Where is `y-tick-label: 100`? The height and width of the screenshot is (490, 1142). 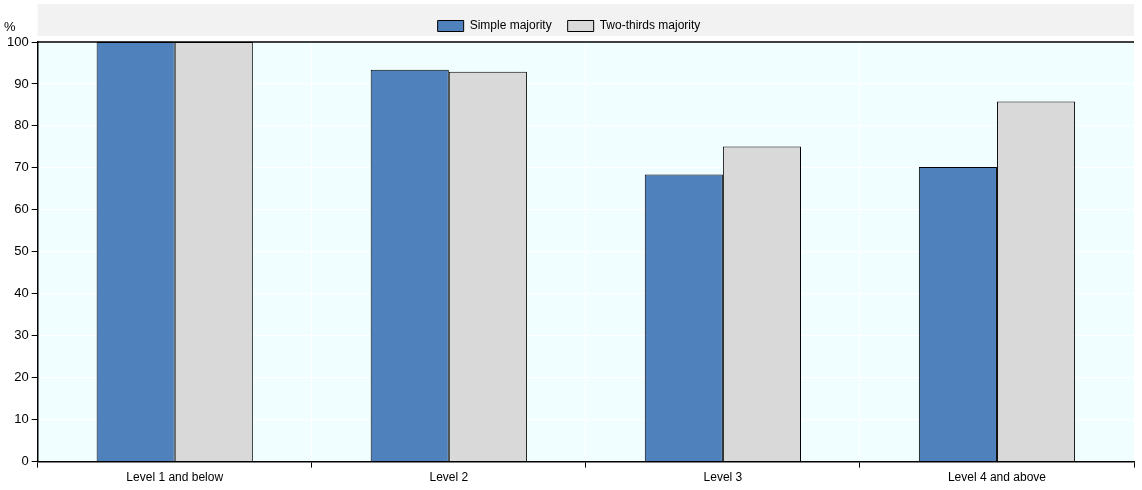 y-tick-label: 100 is located at coordinates (17, 41).